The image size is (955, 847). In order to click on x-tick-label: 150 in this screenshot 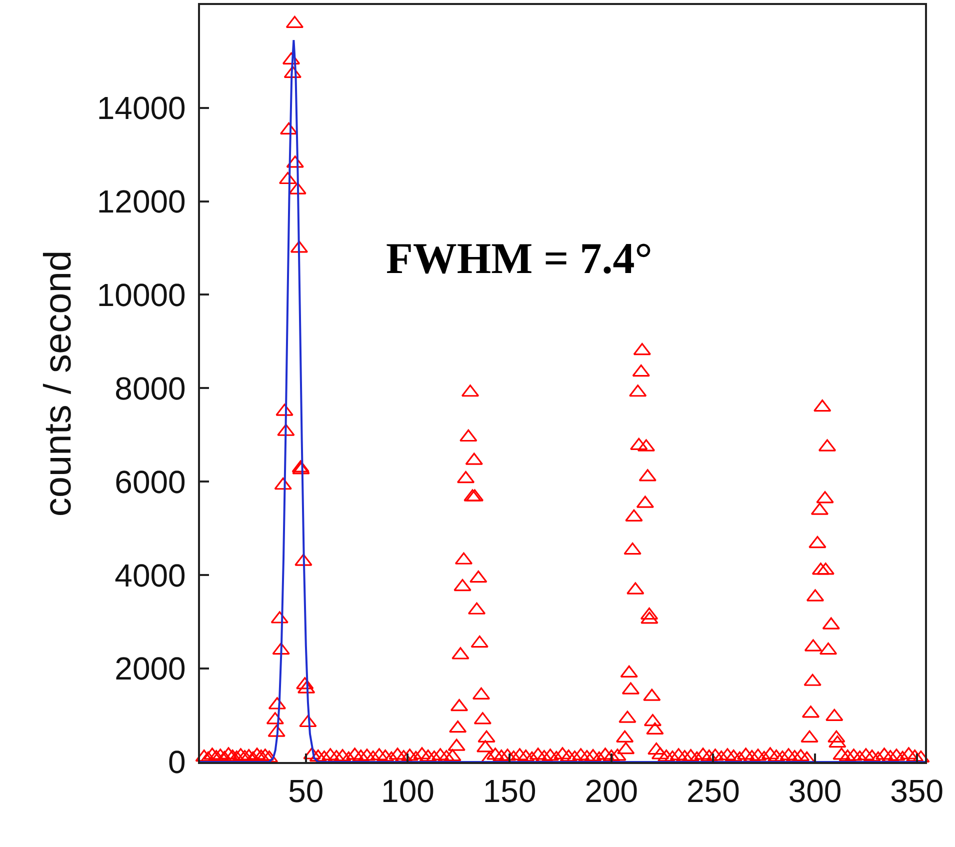, I will do `click(509, 791)`.